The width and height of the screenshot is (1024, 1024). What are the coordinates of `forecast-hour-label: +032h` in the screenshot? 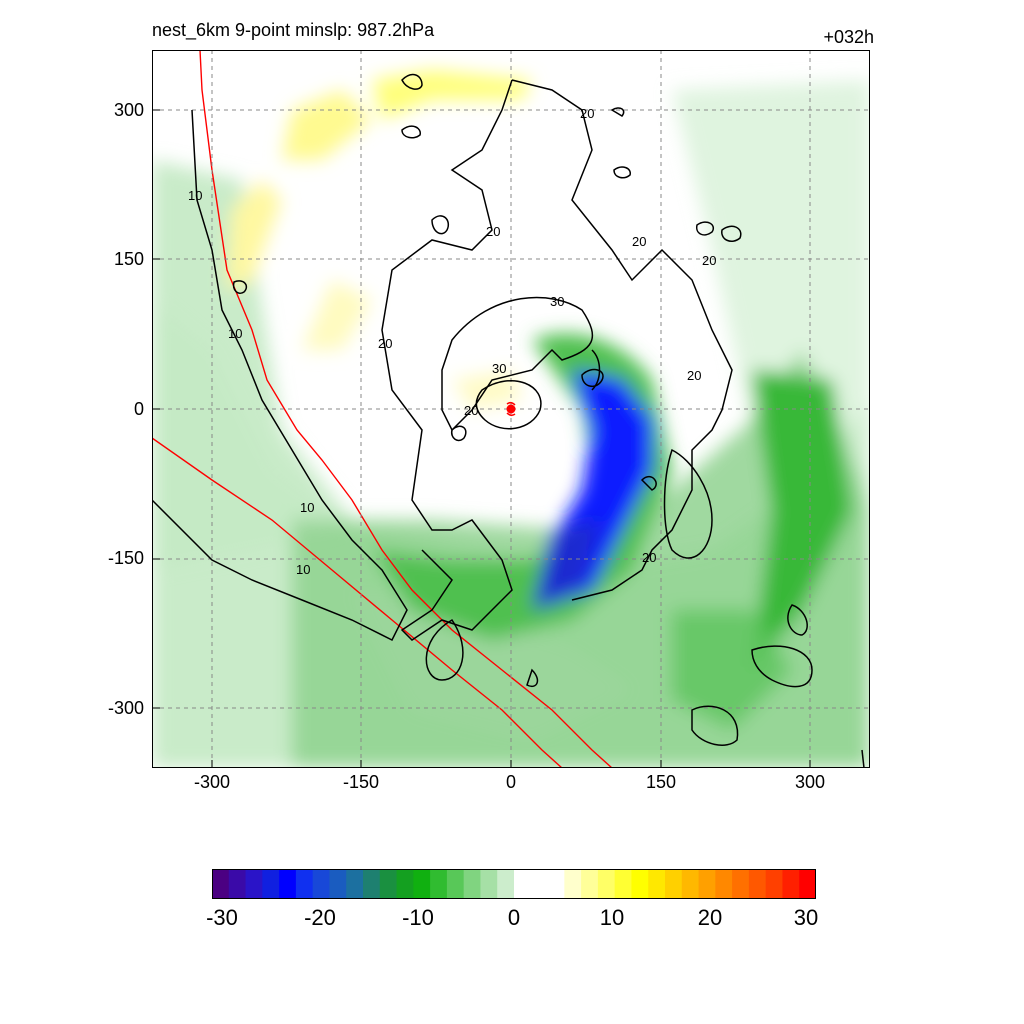 It's located at (848, 37).